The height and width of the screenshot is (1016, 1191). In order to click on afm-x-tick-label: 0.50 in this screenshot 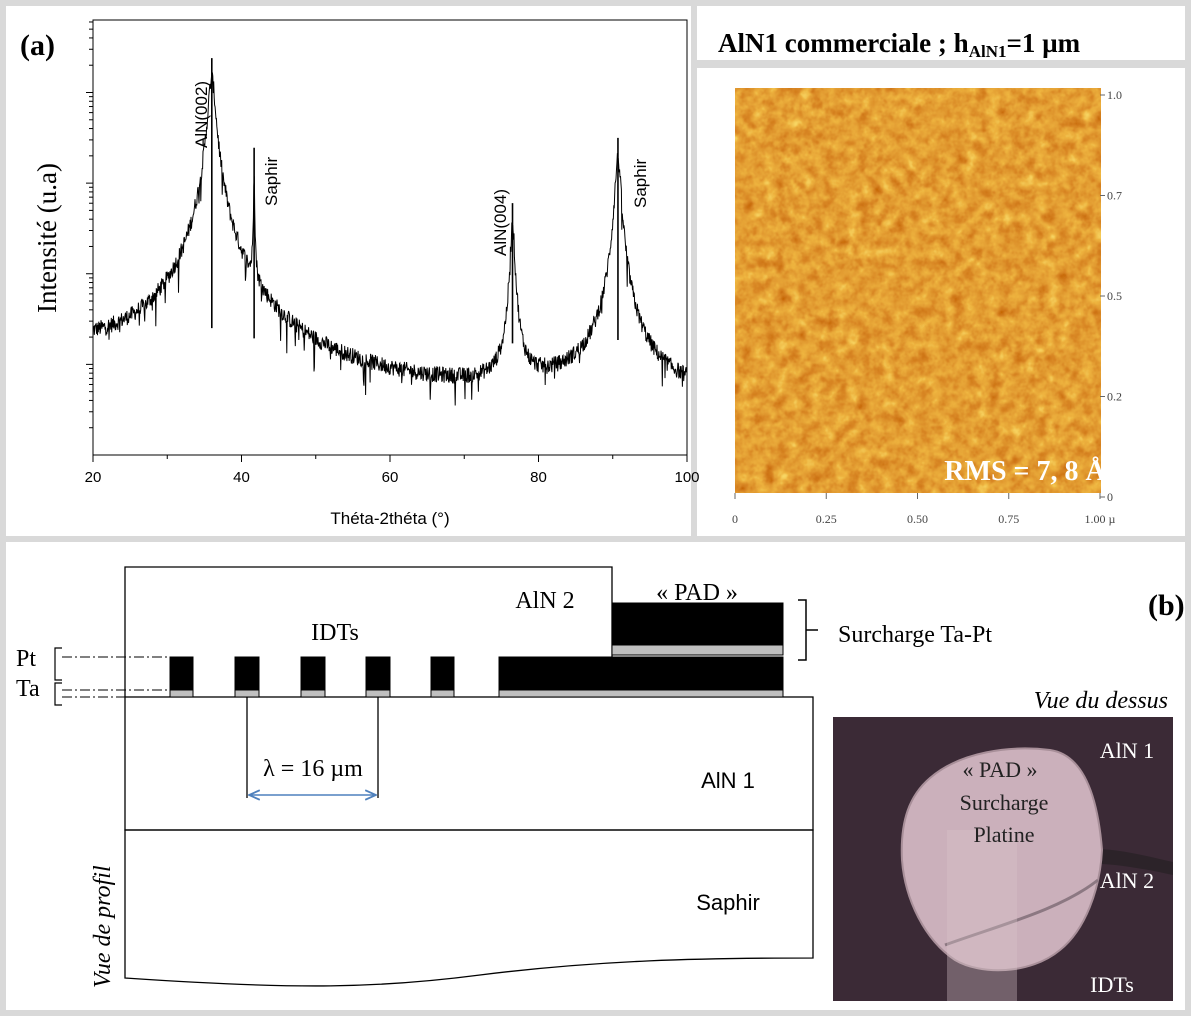, I will do `click(917, 519)`.